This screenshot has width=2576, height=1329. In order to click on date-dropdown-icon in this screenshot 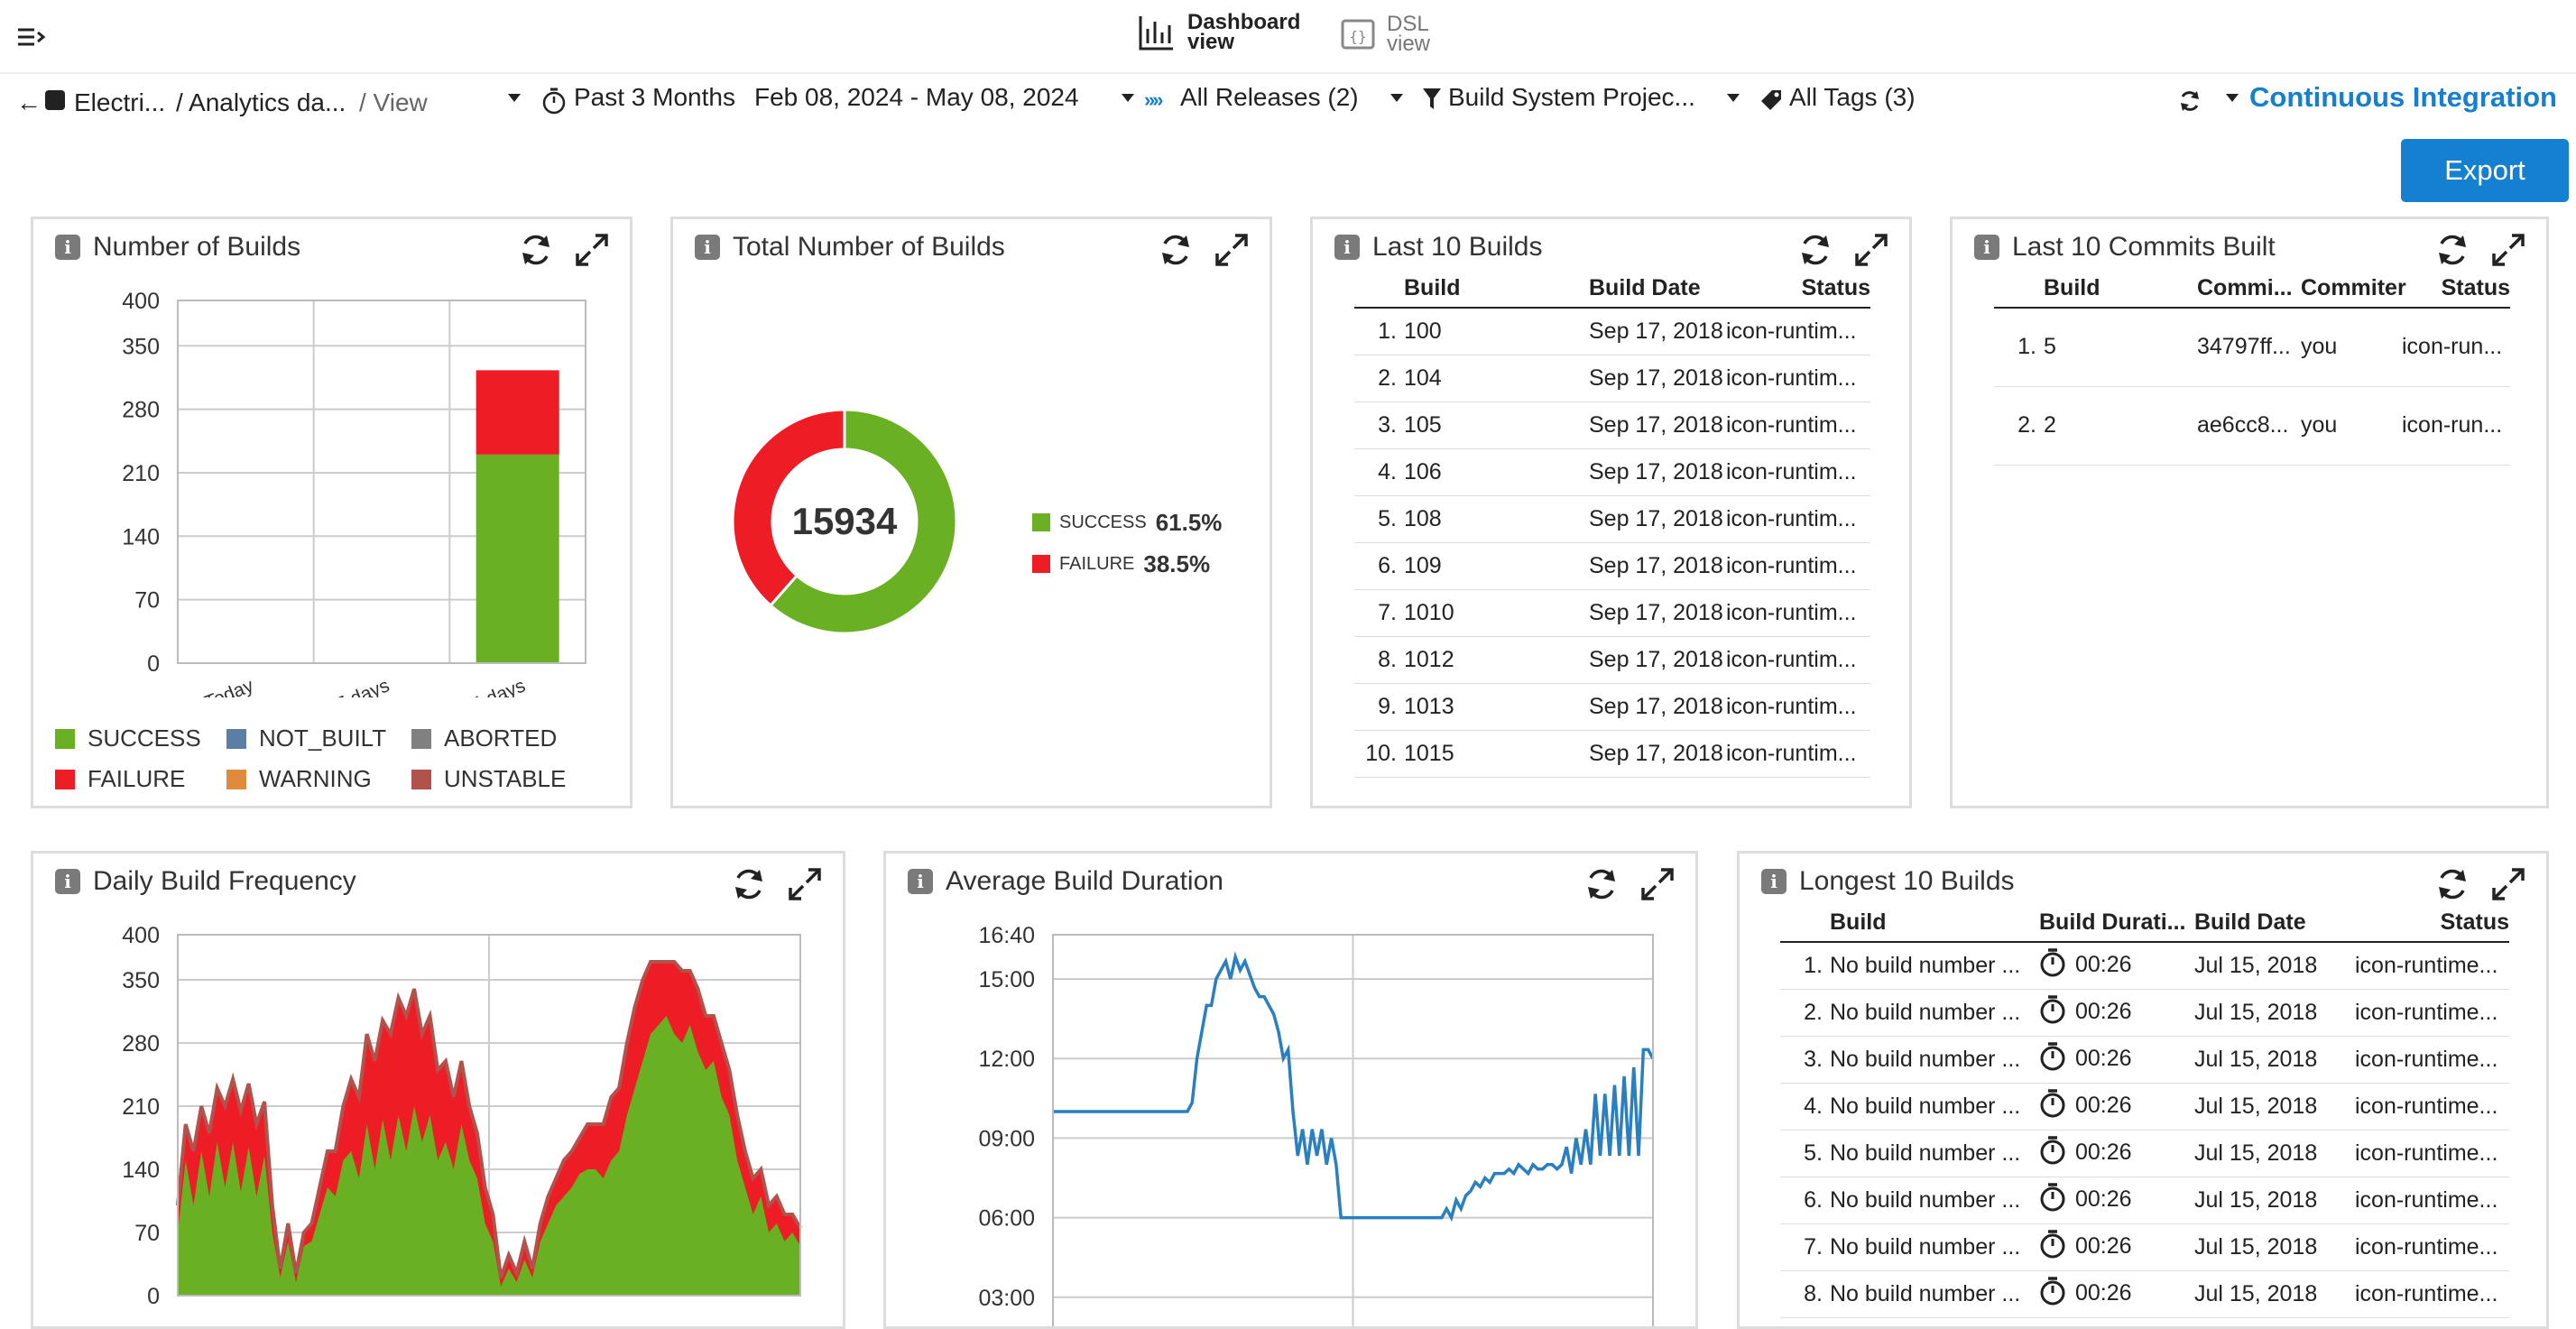, I will do `click(1128, 98)`.